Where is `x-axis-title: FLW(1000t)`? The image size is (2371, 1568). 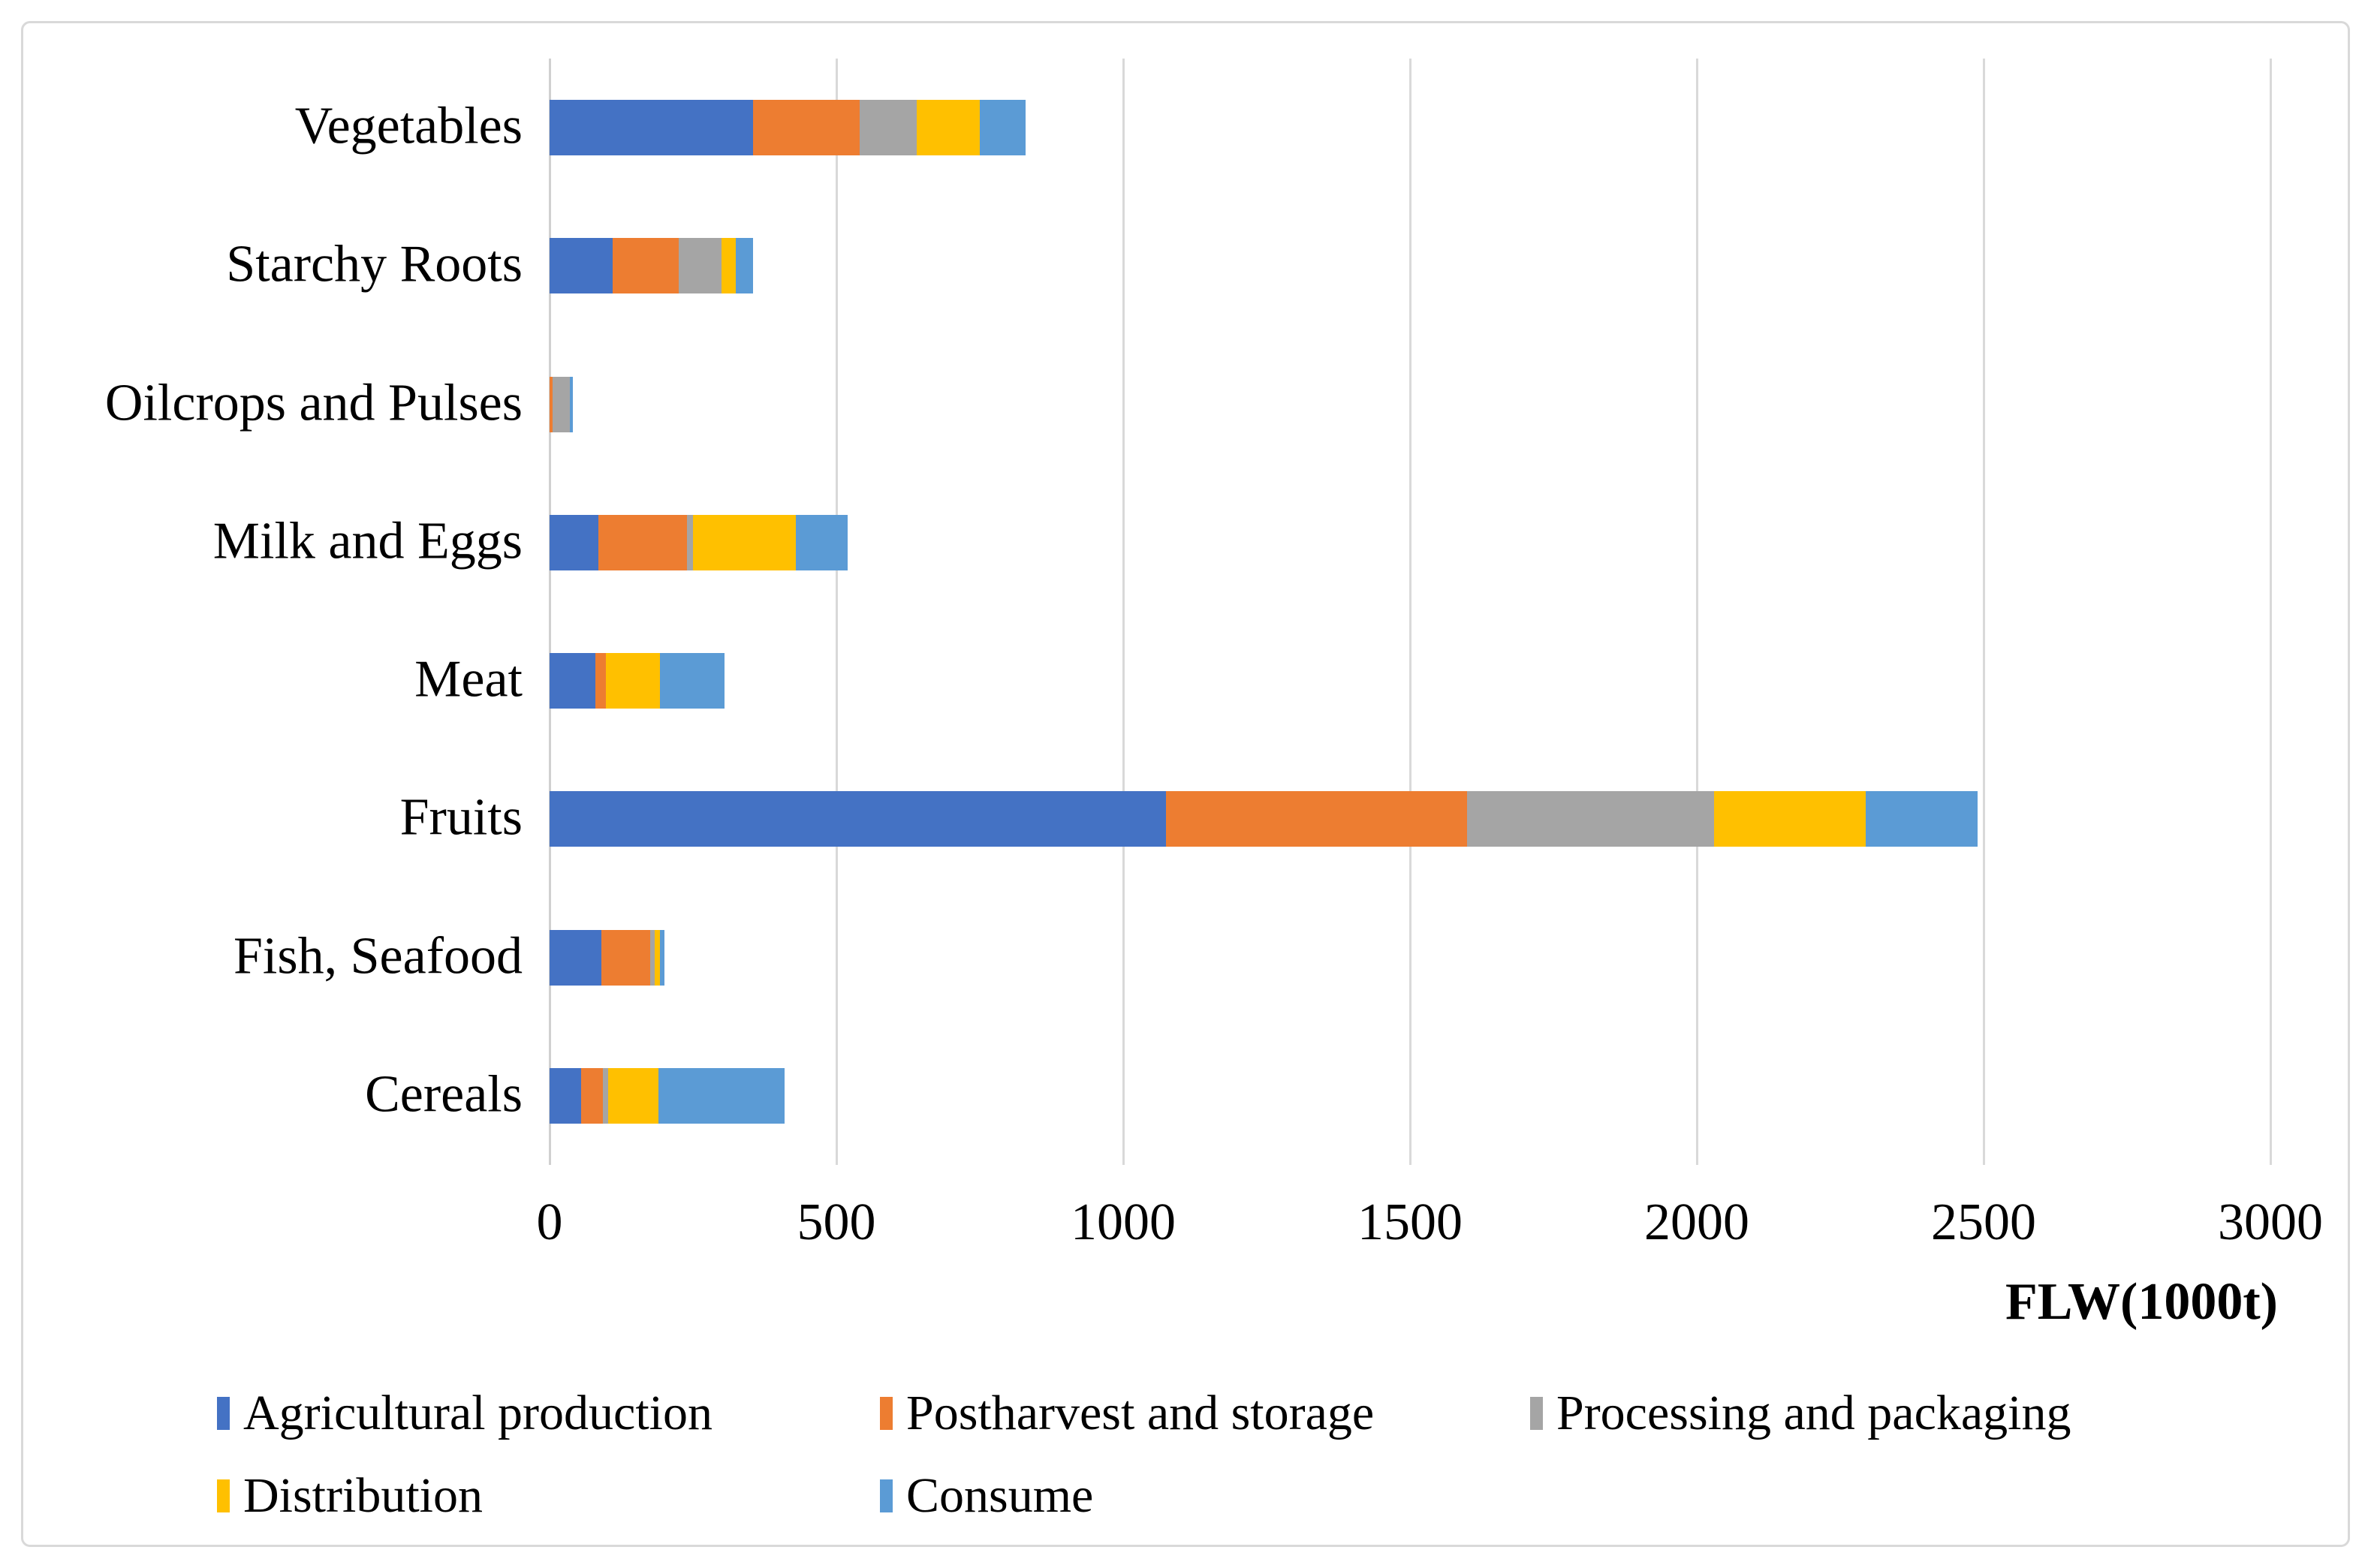 x-axis-title: FLW(1000t) is located at coordinates (2141, 1302).